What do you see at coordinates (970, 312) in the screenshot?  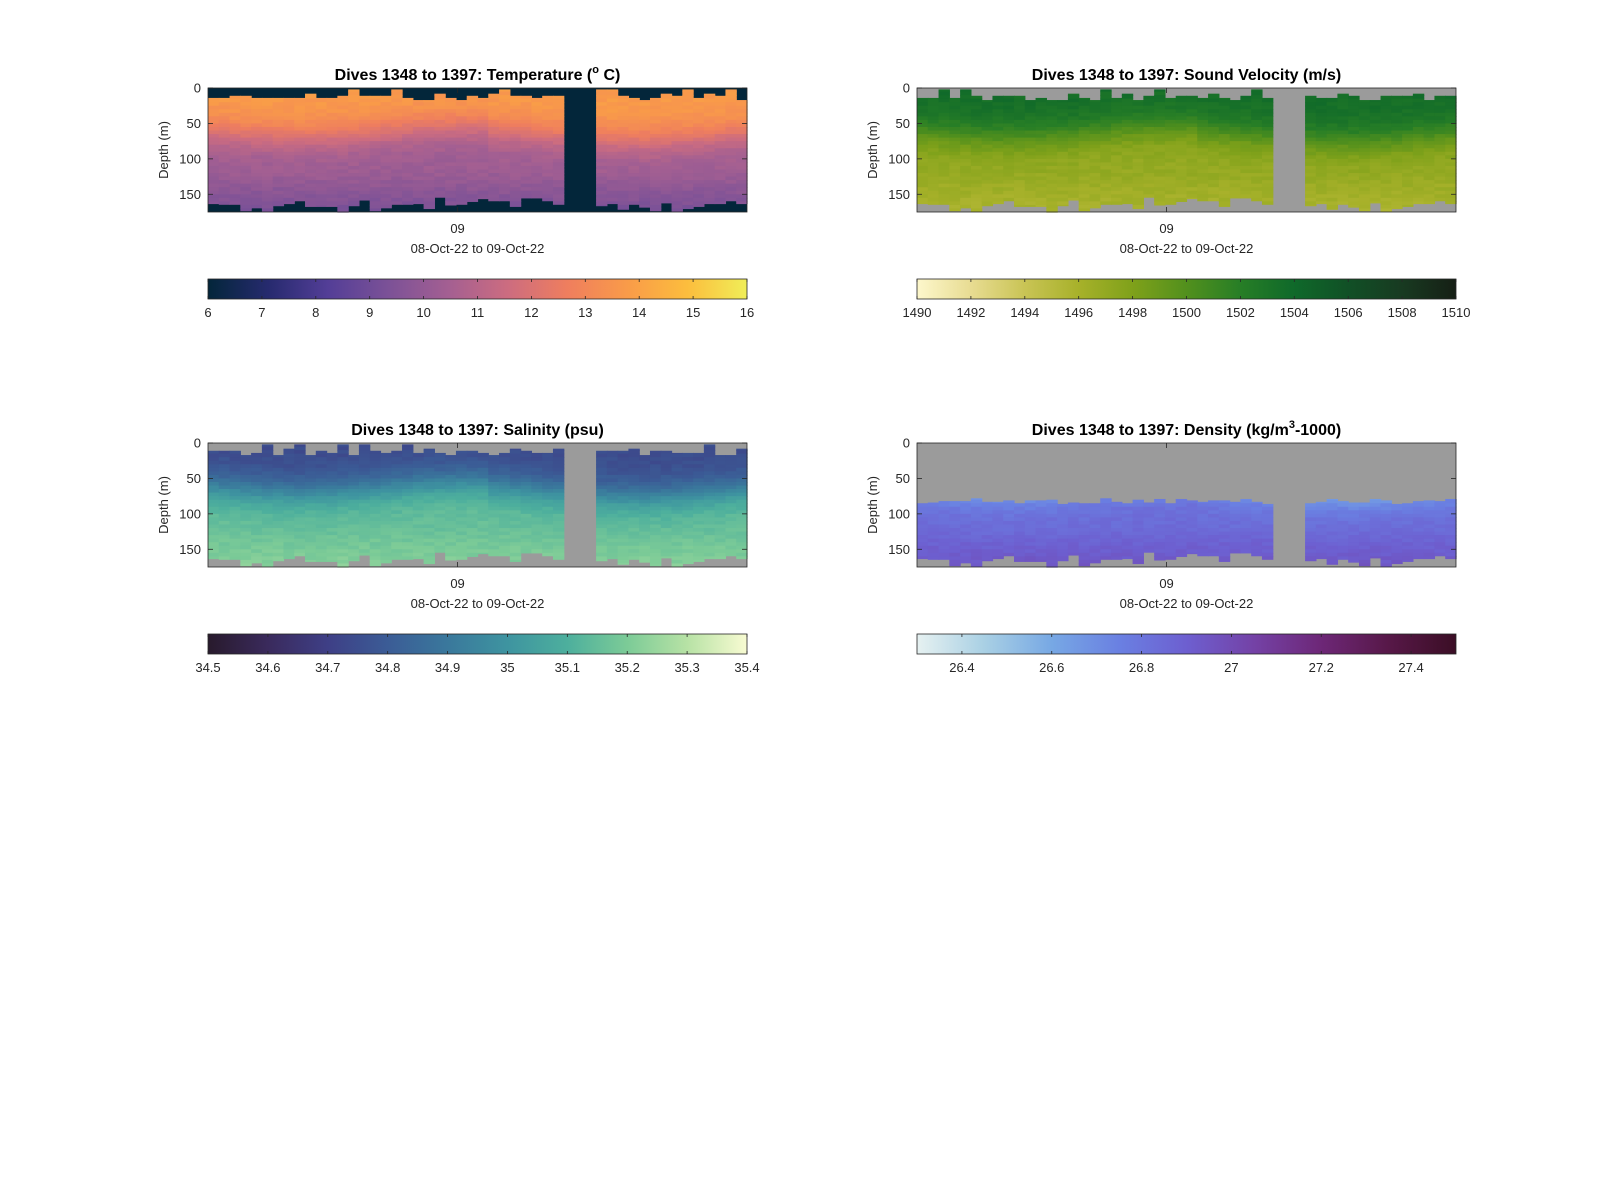 I see `colorbar-tick-label: 1492` at bounding box center [970, 312].